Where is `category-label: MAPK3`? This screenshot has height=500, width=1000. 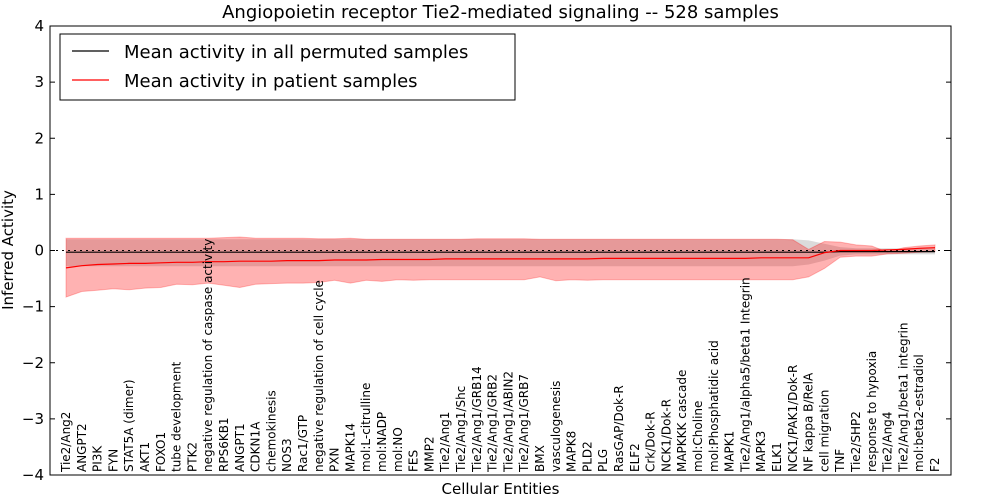
category-label: MAPK3 is located at coordinates (761, 451).